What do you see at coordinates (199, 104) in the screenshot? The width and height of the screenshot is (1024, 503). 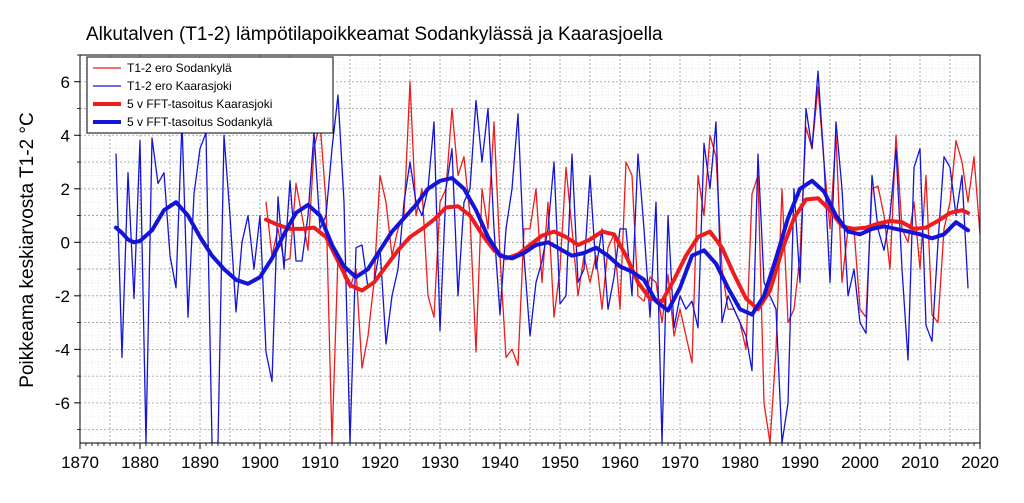 I see `legend-label: 5 v FFT-tasoitus Kaarasjoki` at bounding box center [199, 104].